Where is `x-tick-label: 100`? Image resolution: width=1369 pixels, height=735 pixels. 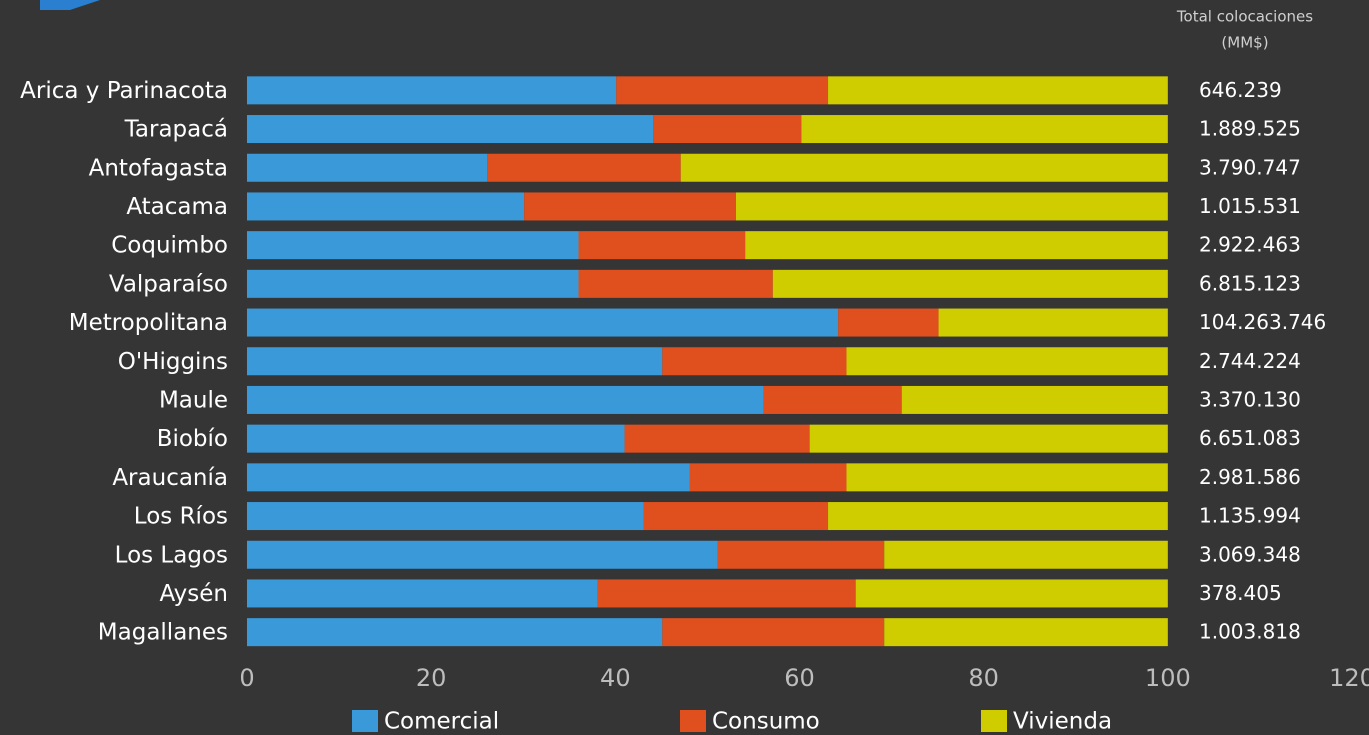
x-tick-label: 100 is located at coordinates (1168, 678).